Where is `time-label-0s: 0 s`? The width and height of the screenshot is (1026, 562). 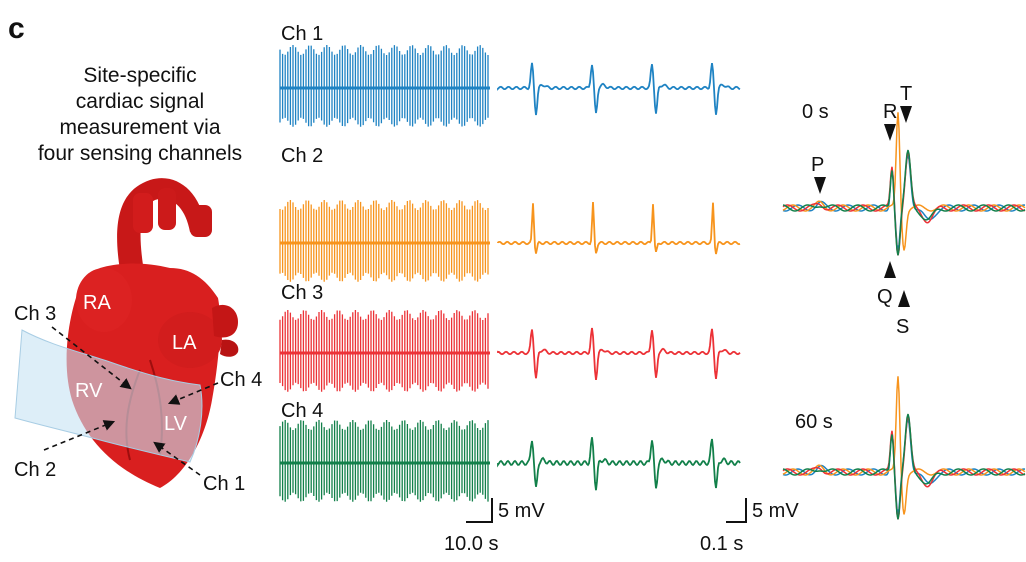 time-label-0s: 0 s is located at coordinates (815, 112).